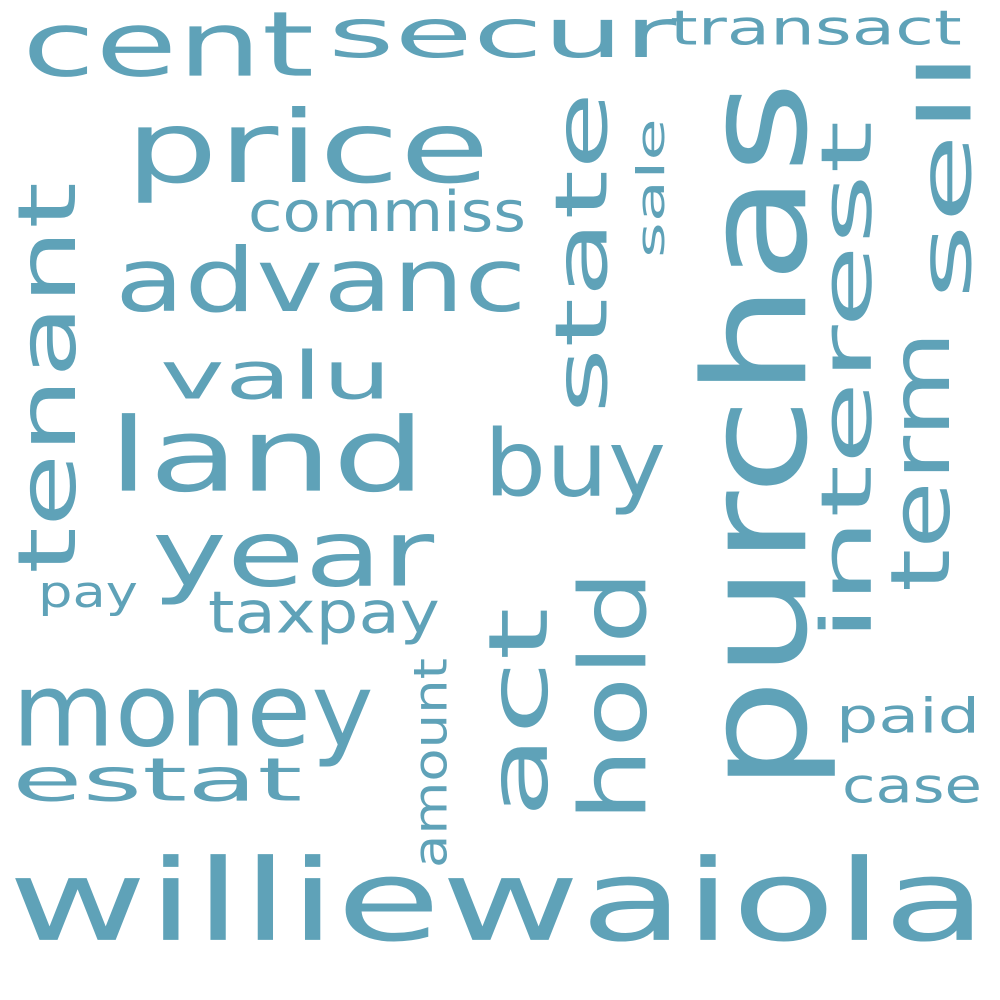  Describe the element at coordinates (908, 715) in the screenshot. I see `word-paid: paid` at that location.